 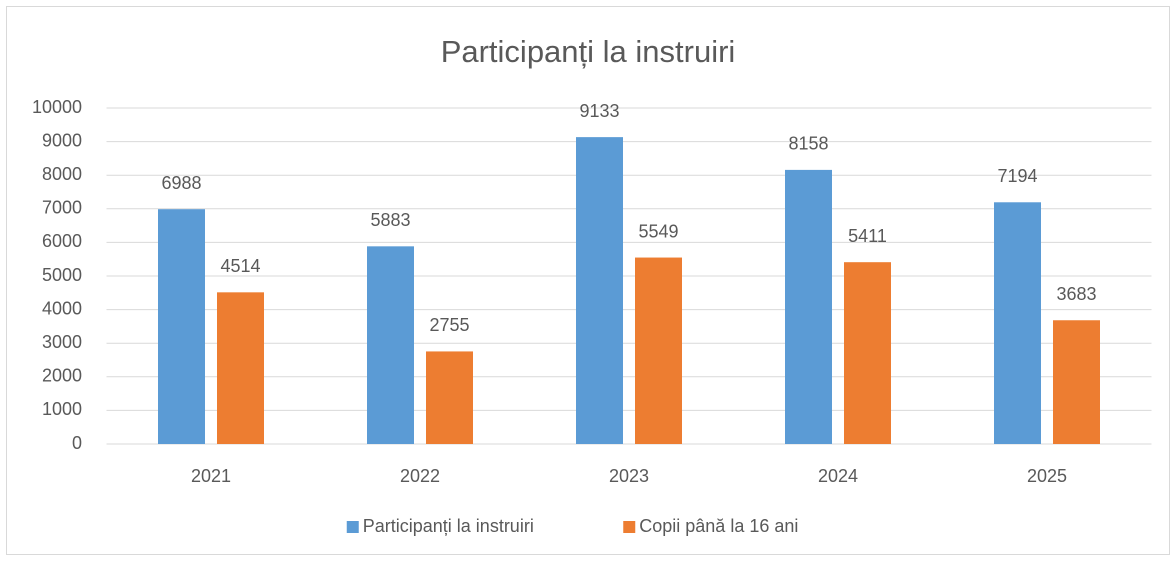 What do you see at coordinates (77, 443) in the screenshot?
I see `y-tick-label: 0` at bounding box center [77, 443].